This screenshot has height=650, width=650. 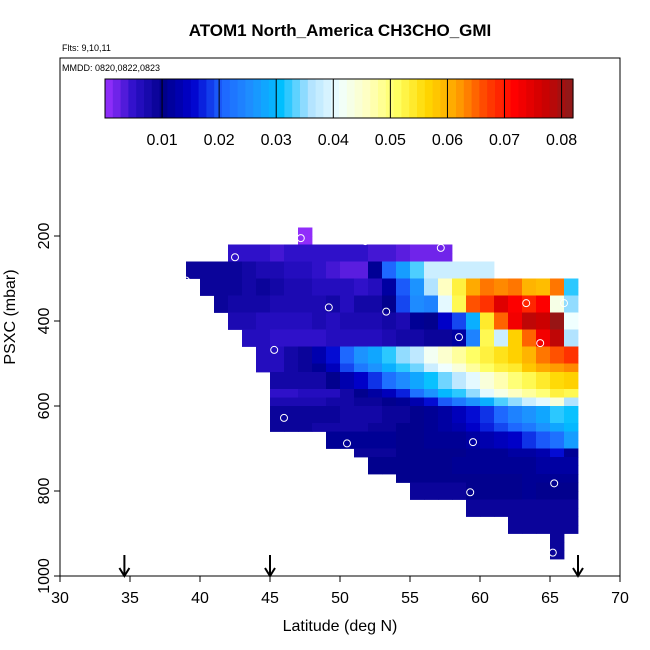 What do you see at coordinates (340, 591) in the screenshot?
I see `x-axis: 30 35 40 45 50 55 60 65 70` at bounding box center [340, 591].